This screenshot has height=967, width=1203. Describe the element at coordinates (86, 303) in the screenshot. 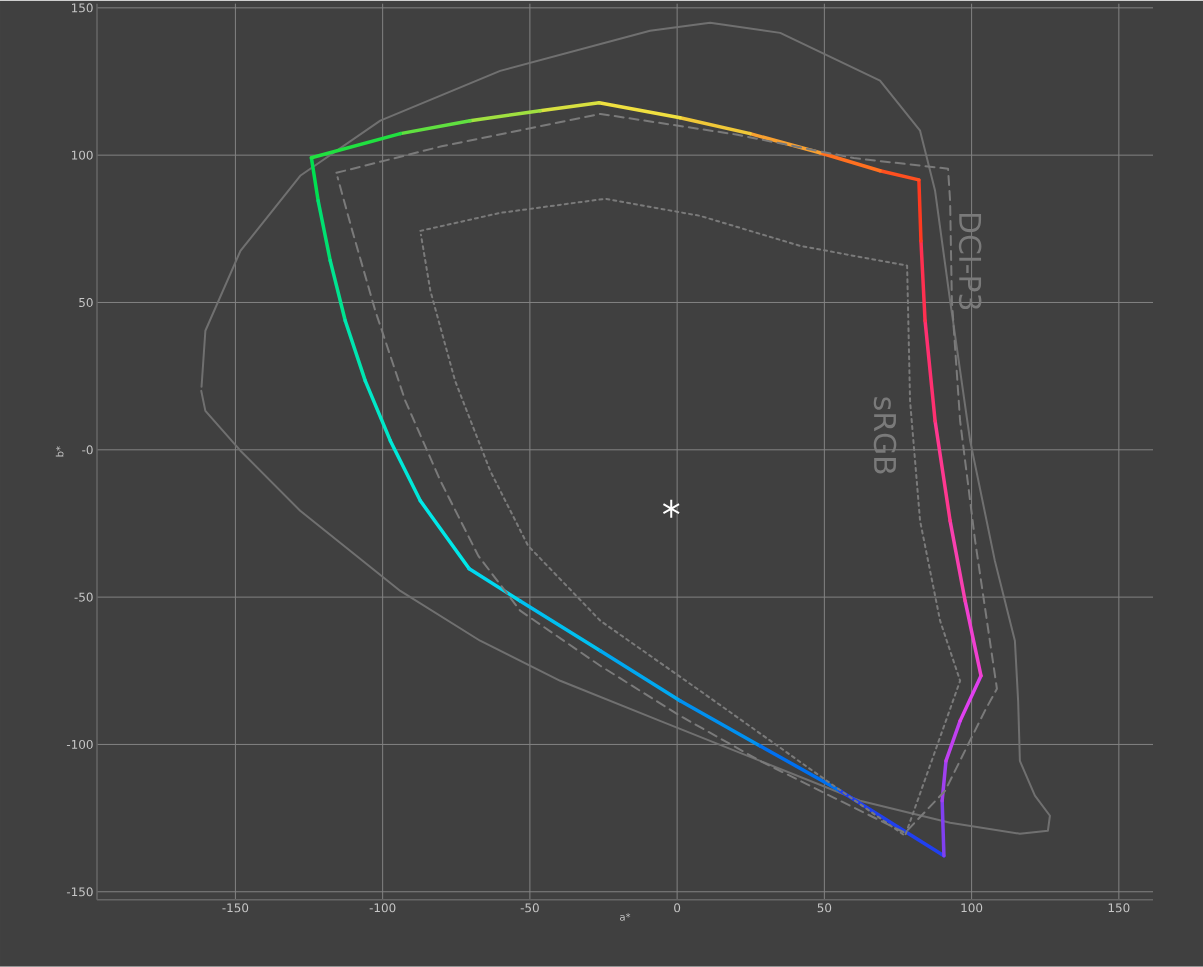

I see `y-tick-label: 50` at that location.